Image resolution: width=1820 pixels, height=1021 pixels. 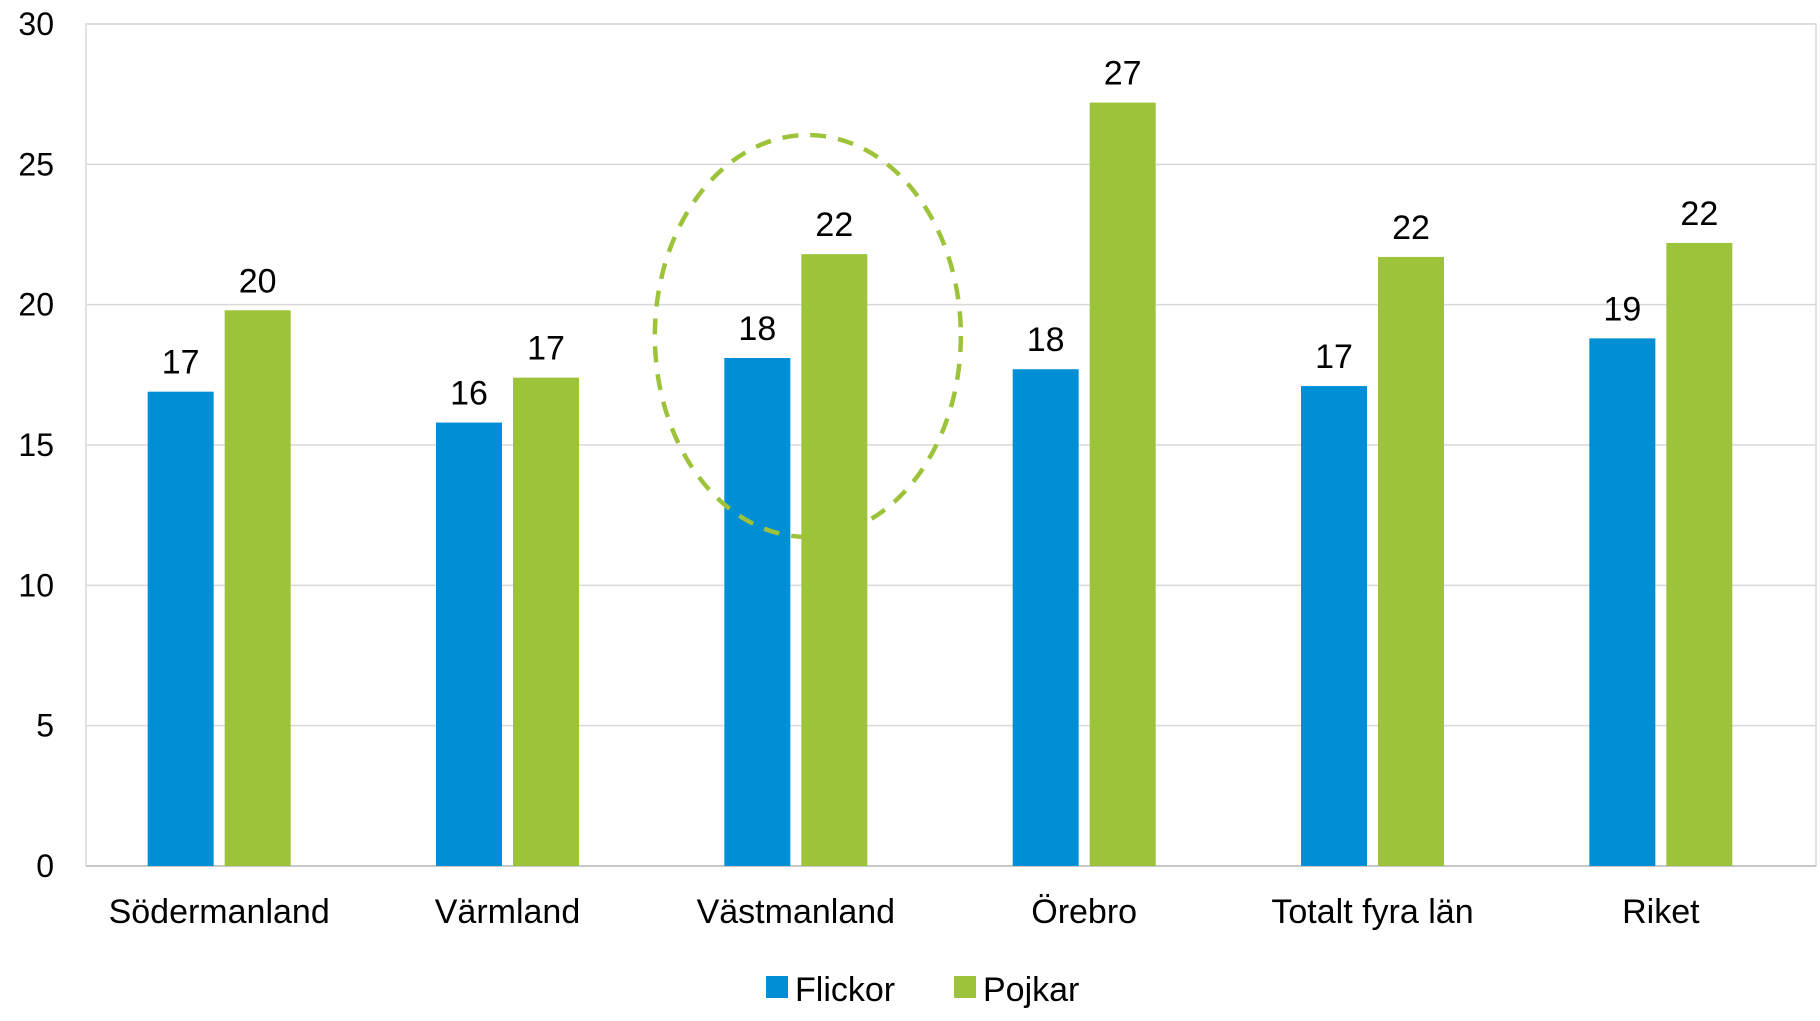 What do you see at coordinates (1031, 990) in the screenshot?
I see `legend-label-pojkar: Pojkar` at bounding box center [1031, 990].